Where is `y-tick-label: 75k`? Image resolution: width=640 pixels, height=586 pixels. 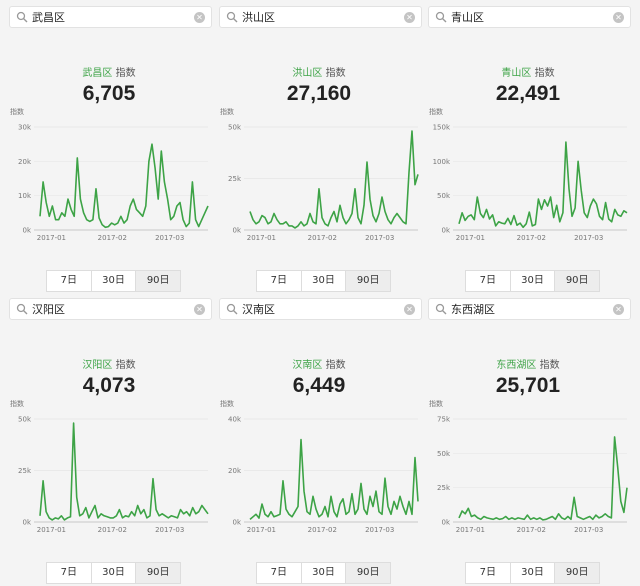 y-tick-label: 75k is located at coordinates (444, 420).